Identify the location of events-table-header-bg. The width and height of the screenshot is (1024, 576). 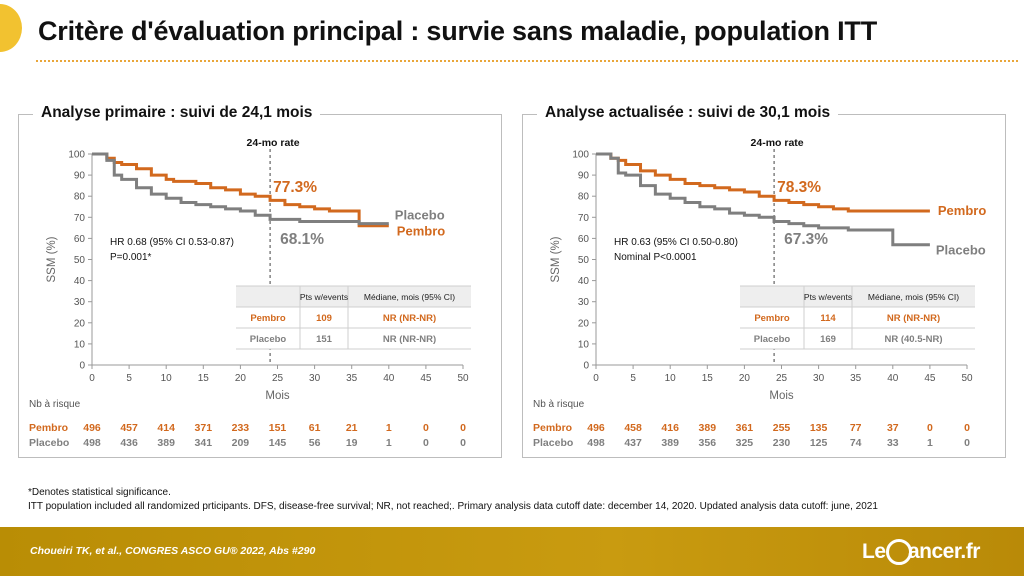
(353, 296).